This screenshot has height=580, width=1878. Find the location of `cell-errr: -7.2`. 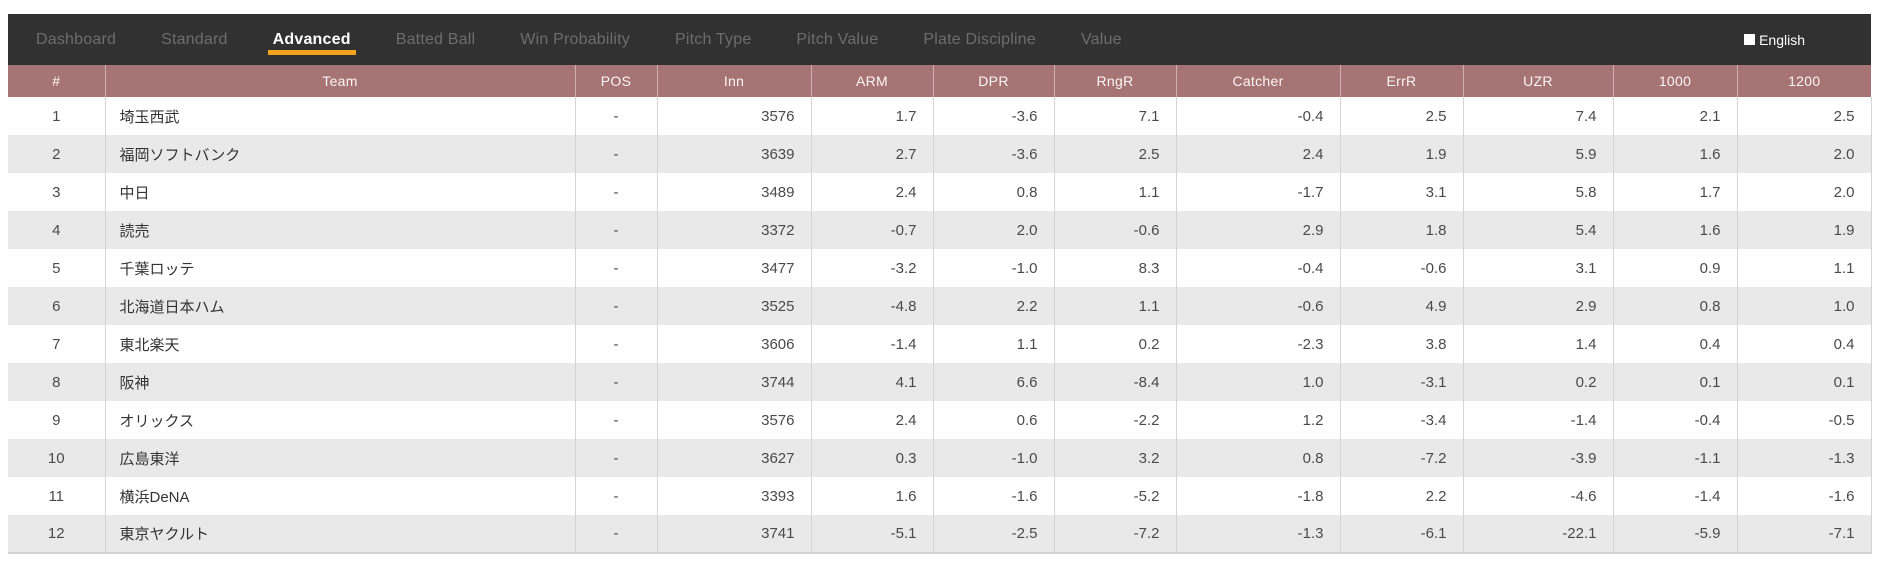

cell-errr: -7.2 is located at coordinates (1402, 458).